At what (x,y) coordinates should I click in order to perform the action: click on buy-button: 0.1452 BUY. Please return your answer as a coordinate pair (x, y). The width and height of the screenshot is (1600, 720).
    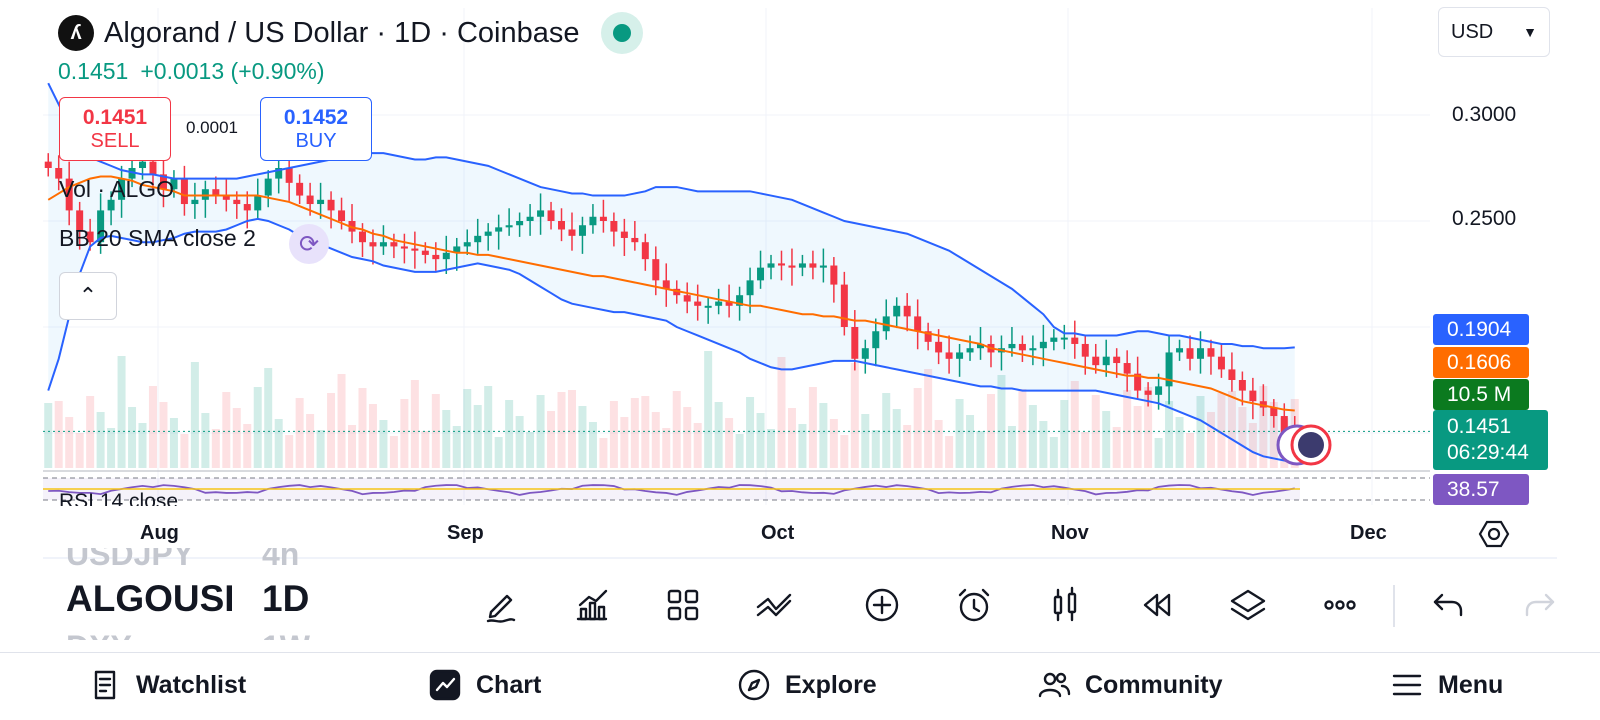
    Looking at the image, I should click on (316, 129).